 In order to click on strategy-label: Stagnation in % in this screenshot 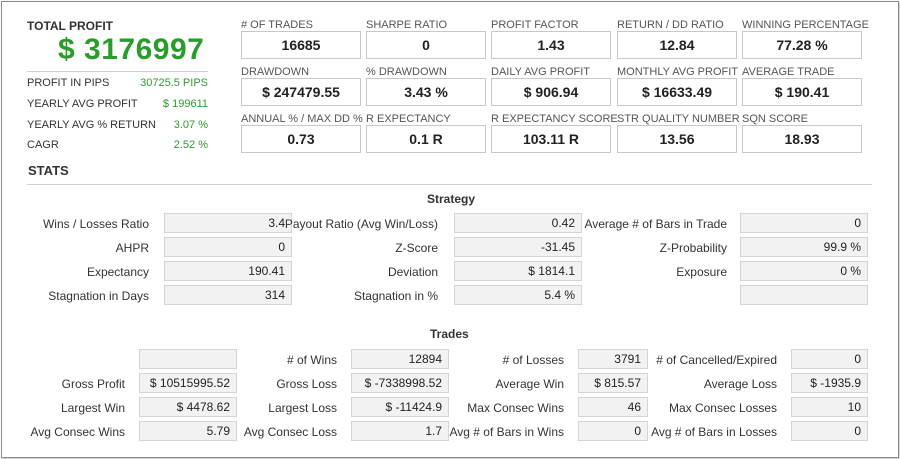, I will do `click(395, 296)`.